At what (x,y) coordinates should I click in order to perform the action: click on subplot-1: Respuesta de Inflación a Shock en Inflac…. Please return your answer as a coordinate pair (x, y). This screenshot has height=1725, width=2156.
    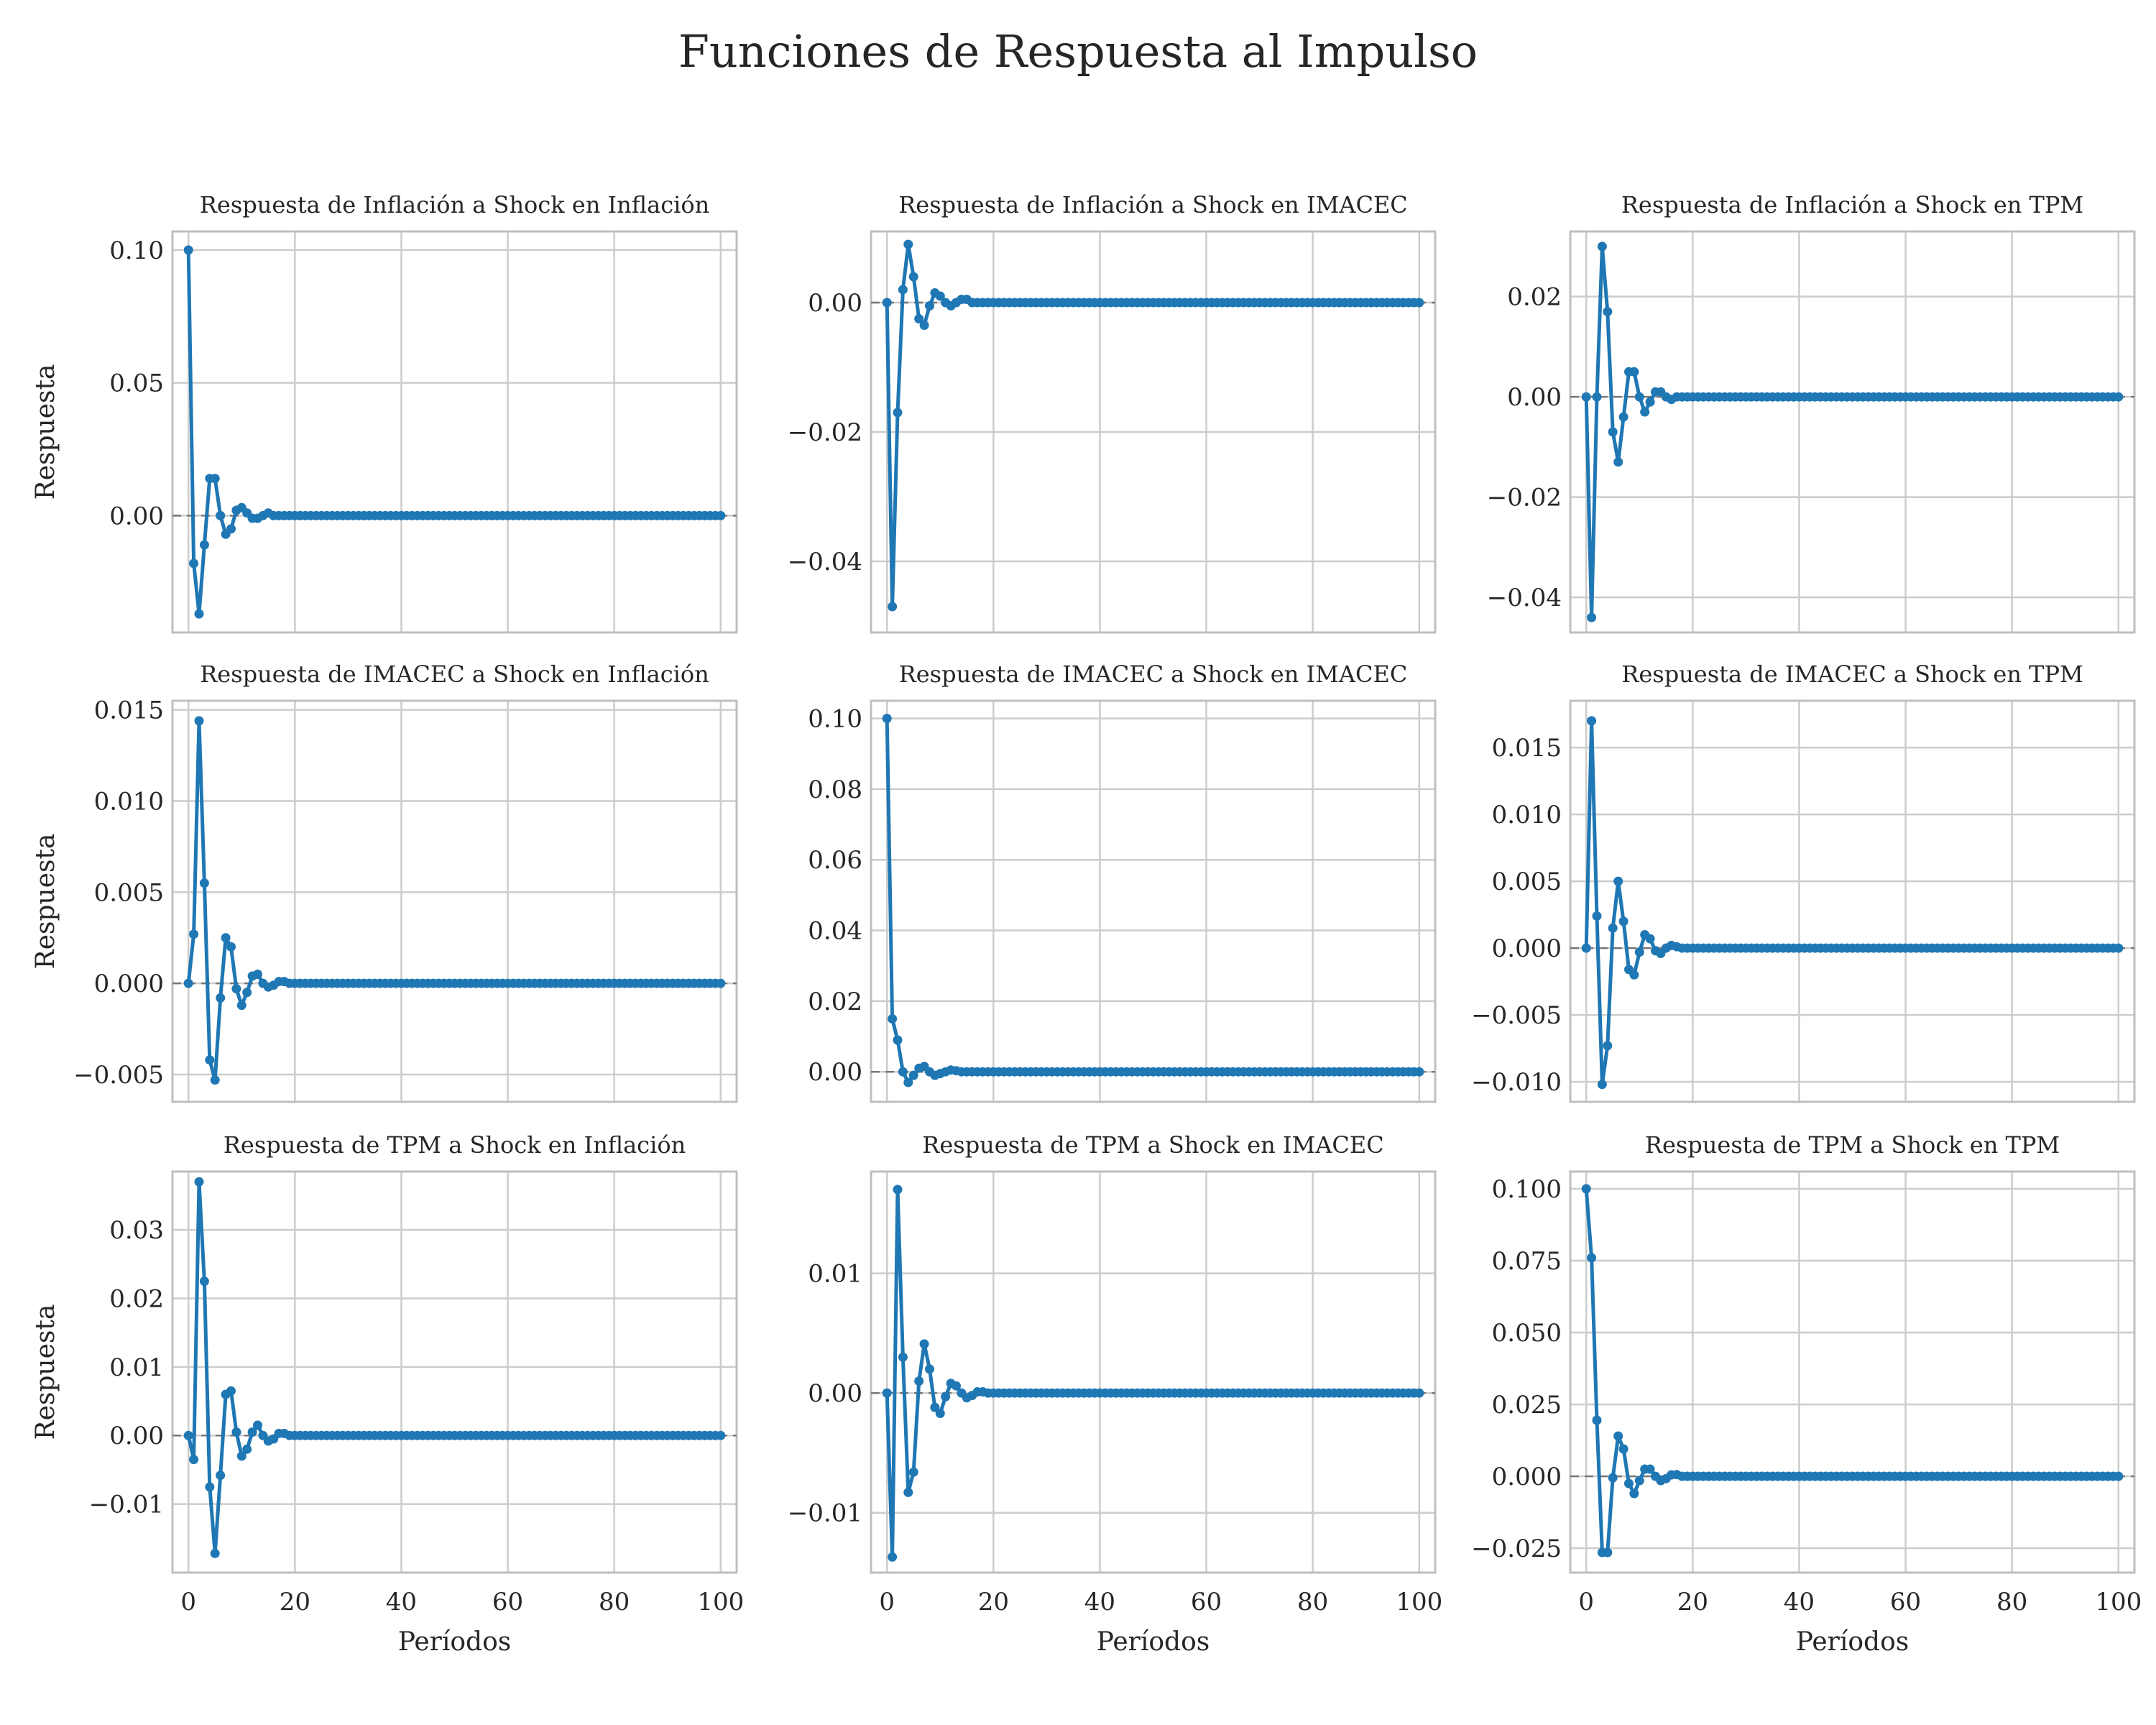
    Looking at the image, I should click on (384, 412).